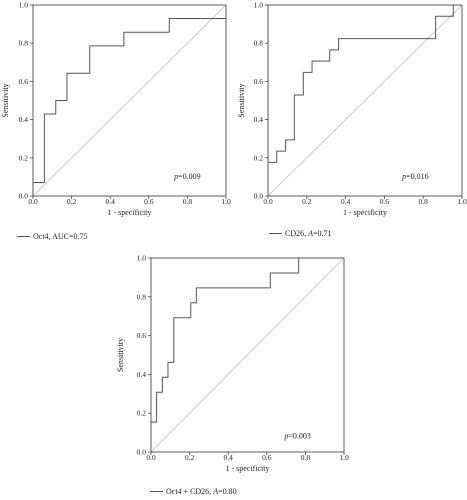 The image size is (467, 500). What do you see at coordinates (187, 176) in the screenshot?
I see `p-value-annotation: p=0.009` at bounding box center [187, 176].